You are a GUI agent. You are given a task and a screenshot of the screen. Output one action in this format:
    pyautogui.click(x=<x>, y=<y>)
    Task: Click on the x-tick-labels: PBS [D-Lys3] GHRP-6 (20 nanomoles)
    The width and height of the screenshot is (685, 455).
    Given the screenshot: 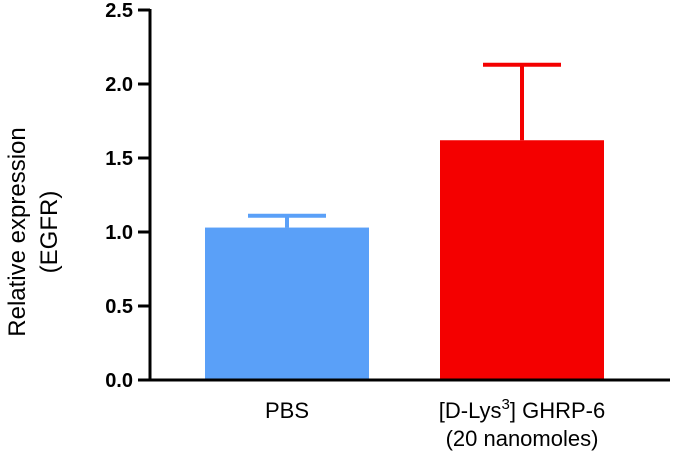 What is the action you would take?
    pyautogui.click(x=435, y=423)
    